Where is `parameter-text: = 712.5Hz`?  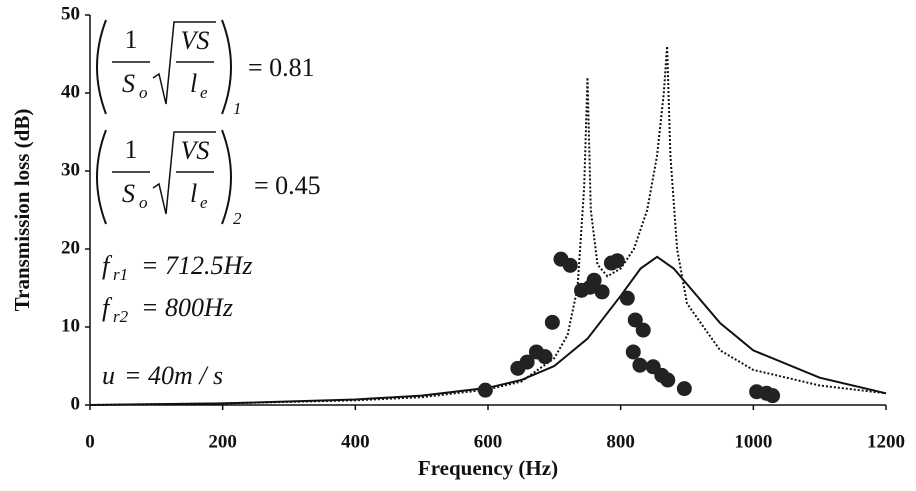
parameter-text: = 712.5Hz is located at coordinates (196, 265).